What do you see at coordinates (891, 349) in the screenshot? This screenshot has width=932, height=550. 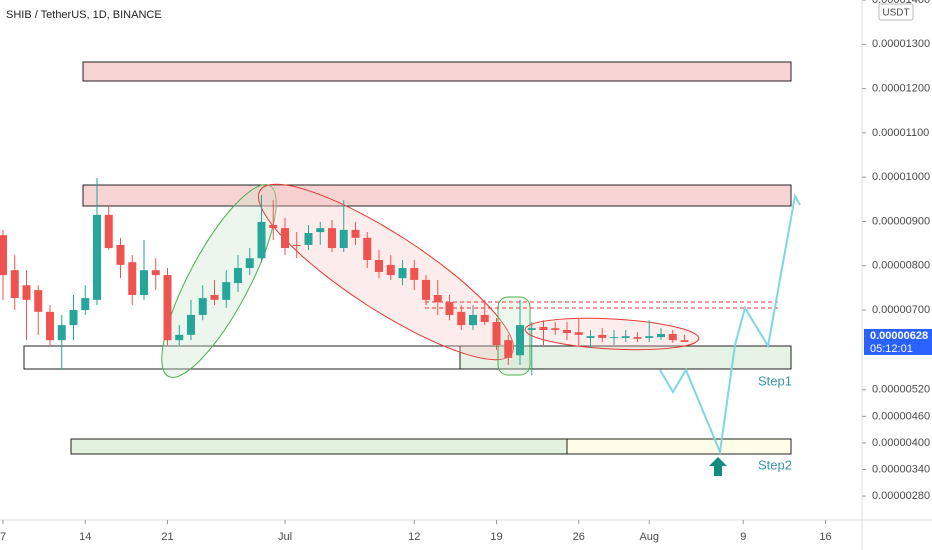 I see `countdown: 05:12:01` at bounding box center [891, 349].